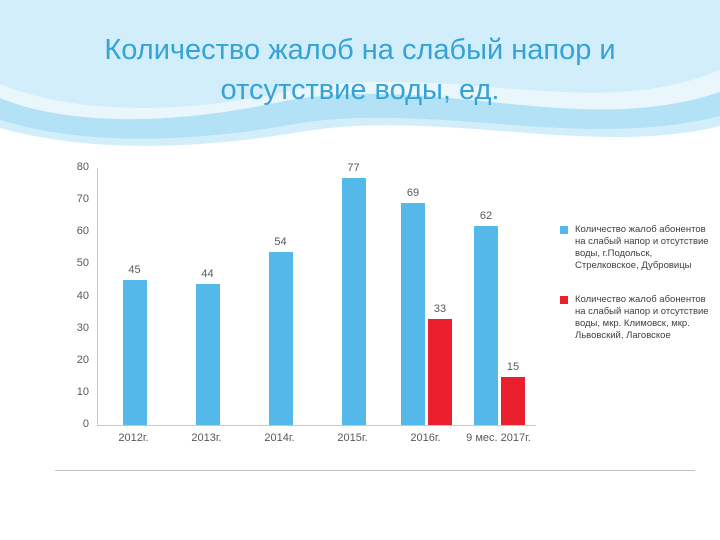 The image size is (720, 540). Describe the element at coordinates (206, 438) in the screenshot. I see `x-axis-label: 2013г.` at that location.